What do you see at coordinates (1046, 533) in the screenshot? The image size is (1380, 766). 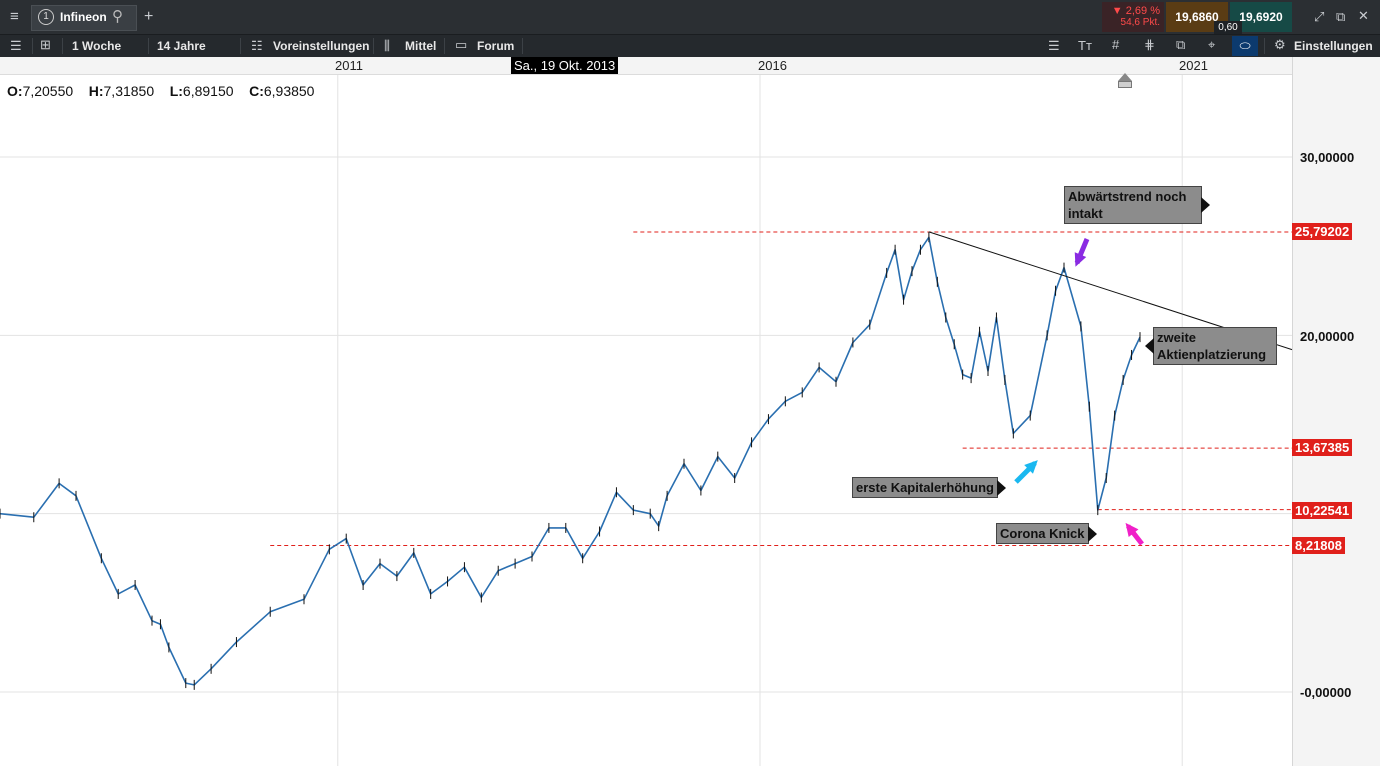 I see `annotation-corona-dip: Corona Knick` at bounding box center [1046, 533].